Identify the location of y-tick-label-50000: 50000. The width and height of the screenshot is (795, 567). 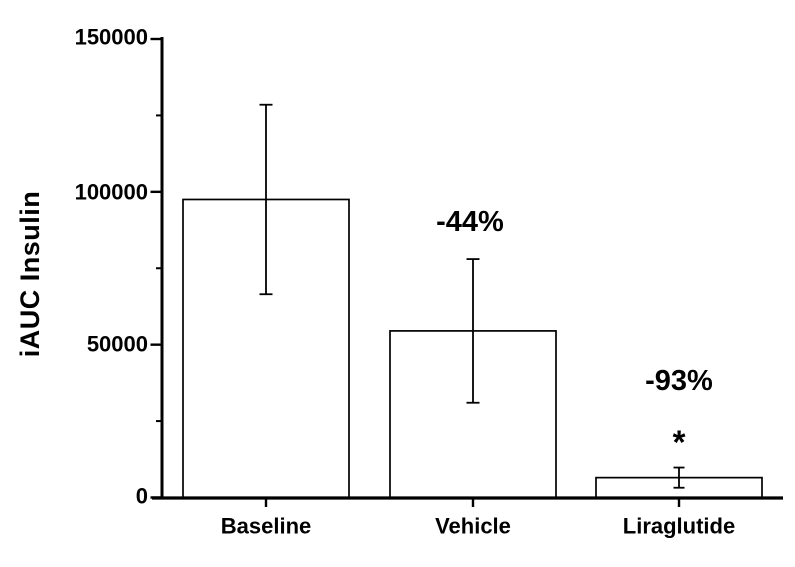
(117, 344).